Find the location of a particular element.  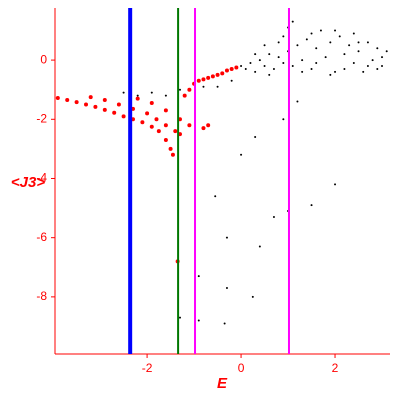

y-tick-label: -2 is located at coordinates (41, 118).